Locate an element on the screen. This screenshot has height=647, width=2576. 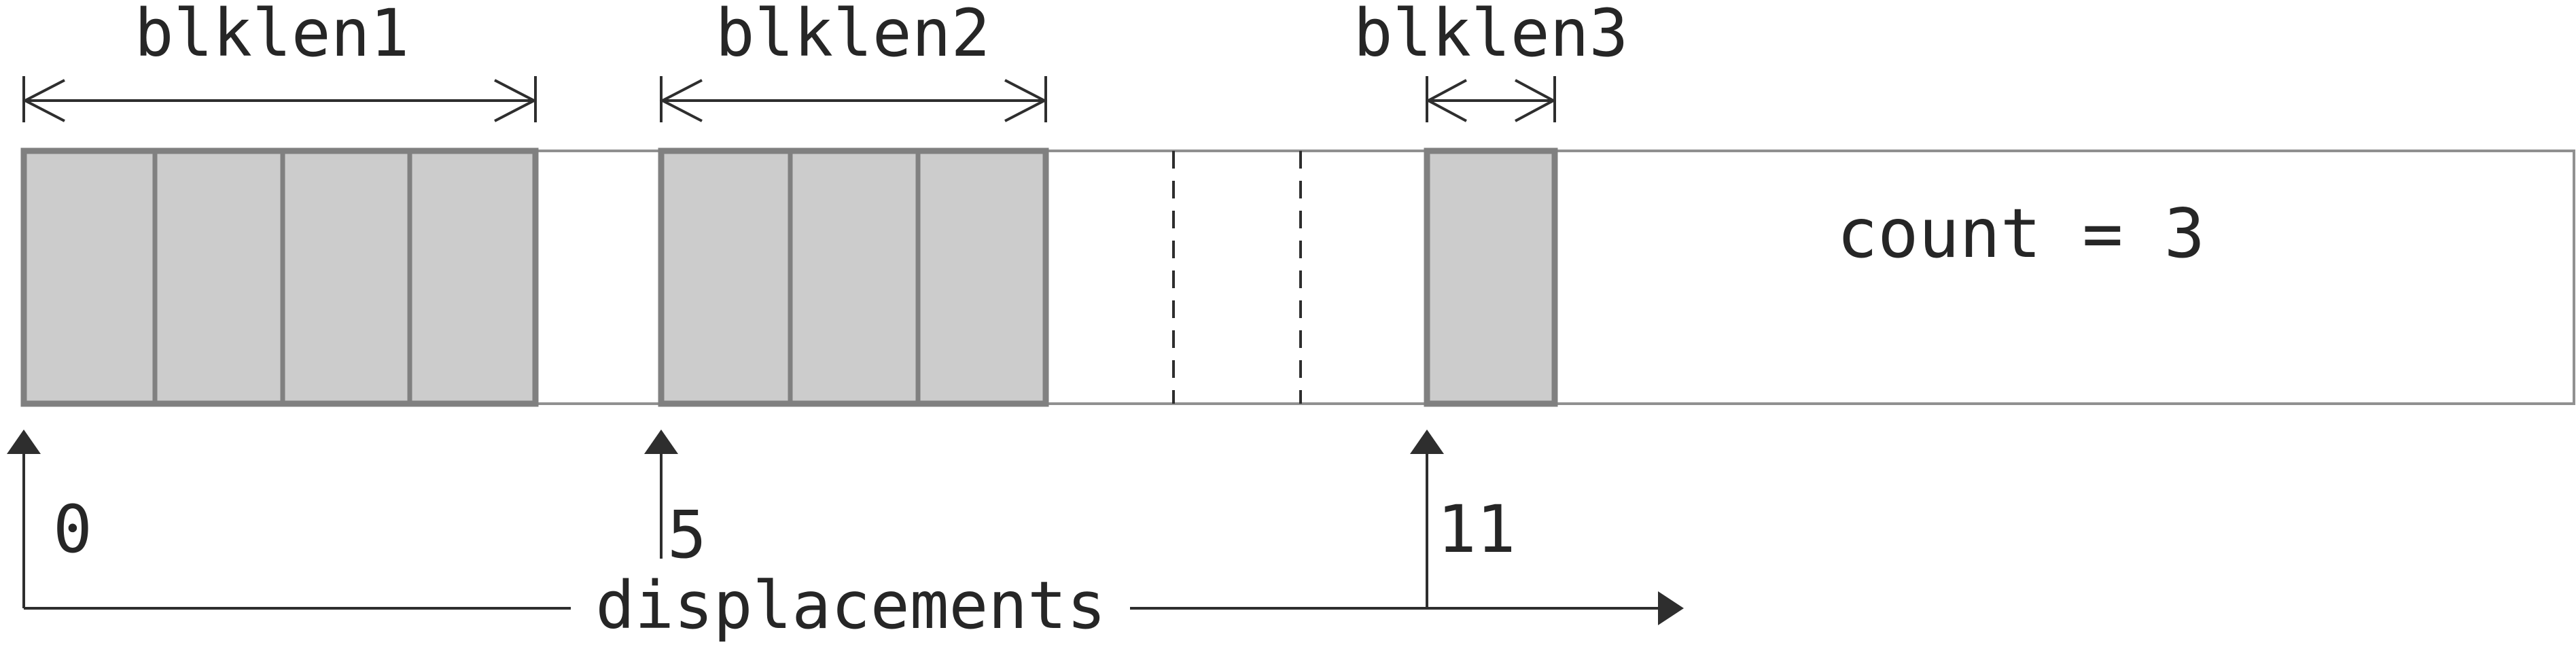
count-label: count = 3 is located at coordinates (2021, 234).